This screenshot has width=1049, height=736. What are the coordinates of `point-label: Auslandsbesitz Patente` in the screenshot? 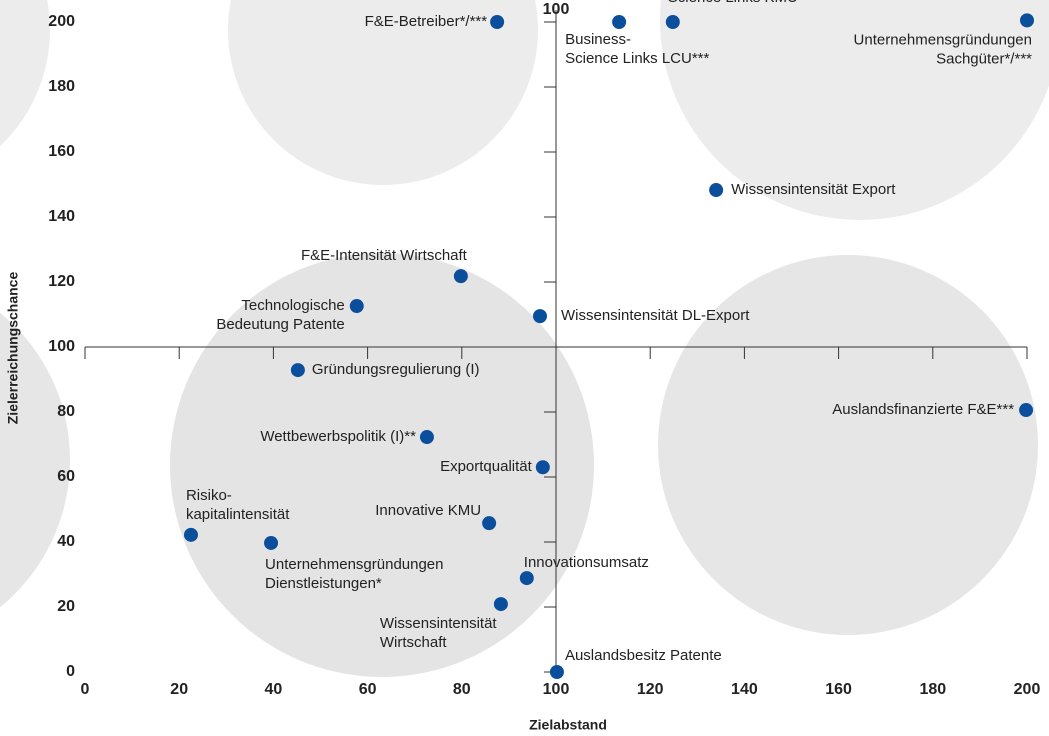 It's located at (643, 655).